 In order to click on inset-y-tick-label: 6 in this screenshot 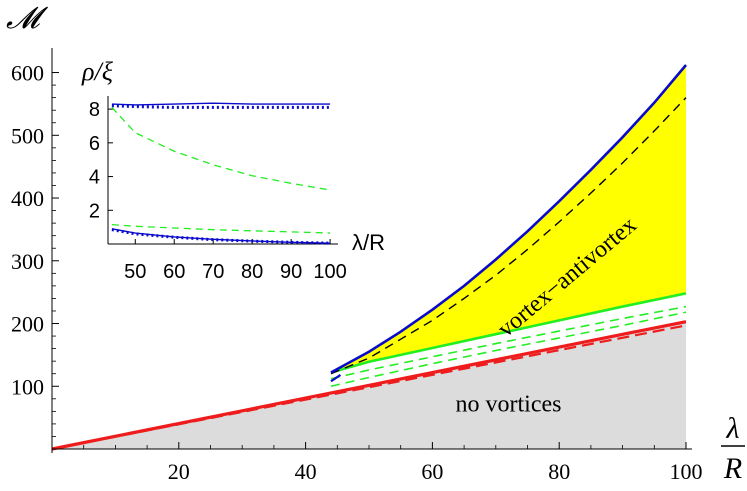, I will do `click(94, 144)`.